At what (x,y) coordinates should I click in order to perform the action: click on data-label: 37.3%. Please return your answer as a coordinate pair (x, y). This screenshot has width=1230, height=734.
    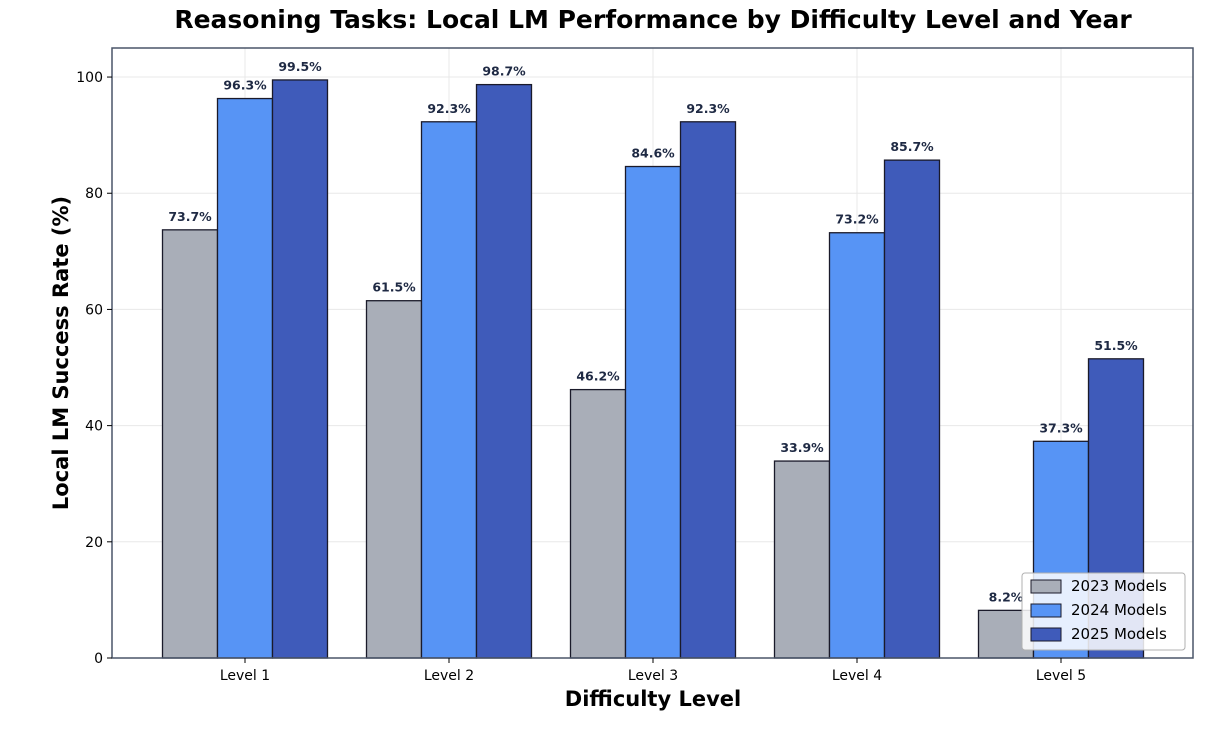
    Looking at the image, I should click on (1061, 427).